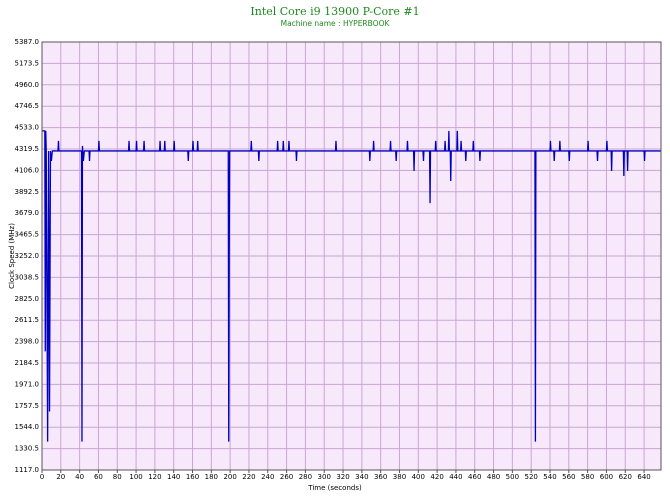 The width and height of the screenshot is (670, 503). Describe the element at coordinates (60, 477) in the screenshot. I see `x-tick-label: 20` at that location.